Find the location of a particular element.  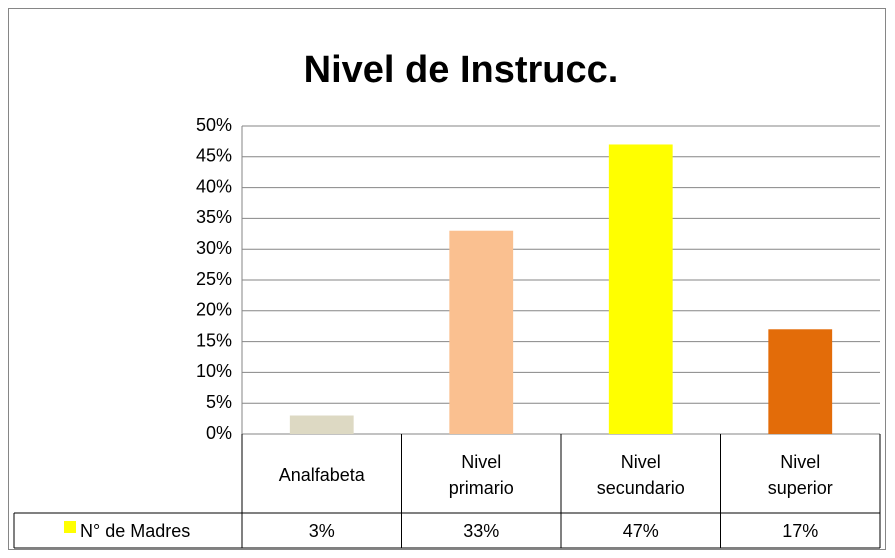

x-tick-label: Nivel superior is located at coordinates (800, 474).